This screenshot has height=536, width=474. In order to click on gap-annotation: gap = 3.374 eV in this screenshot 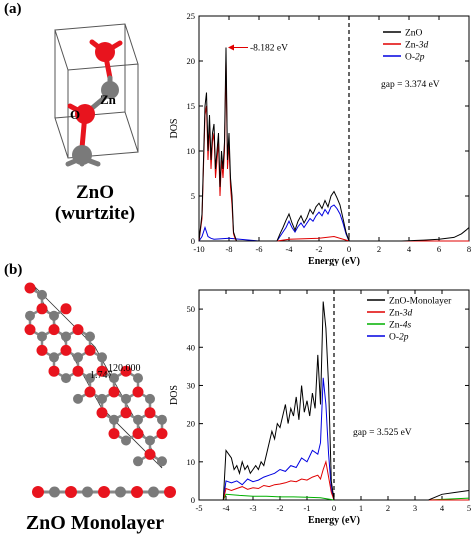, I will do `click(410, 85)`.